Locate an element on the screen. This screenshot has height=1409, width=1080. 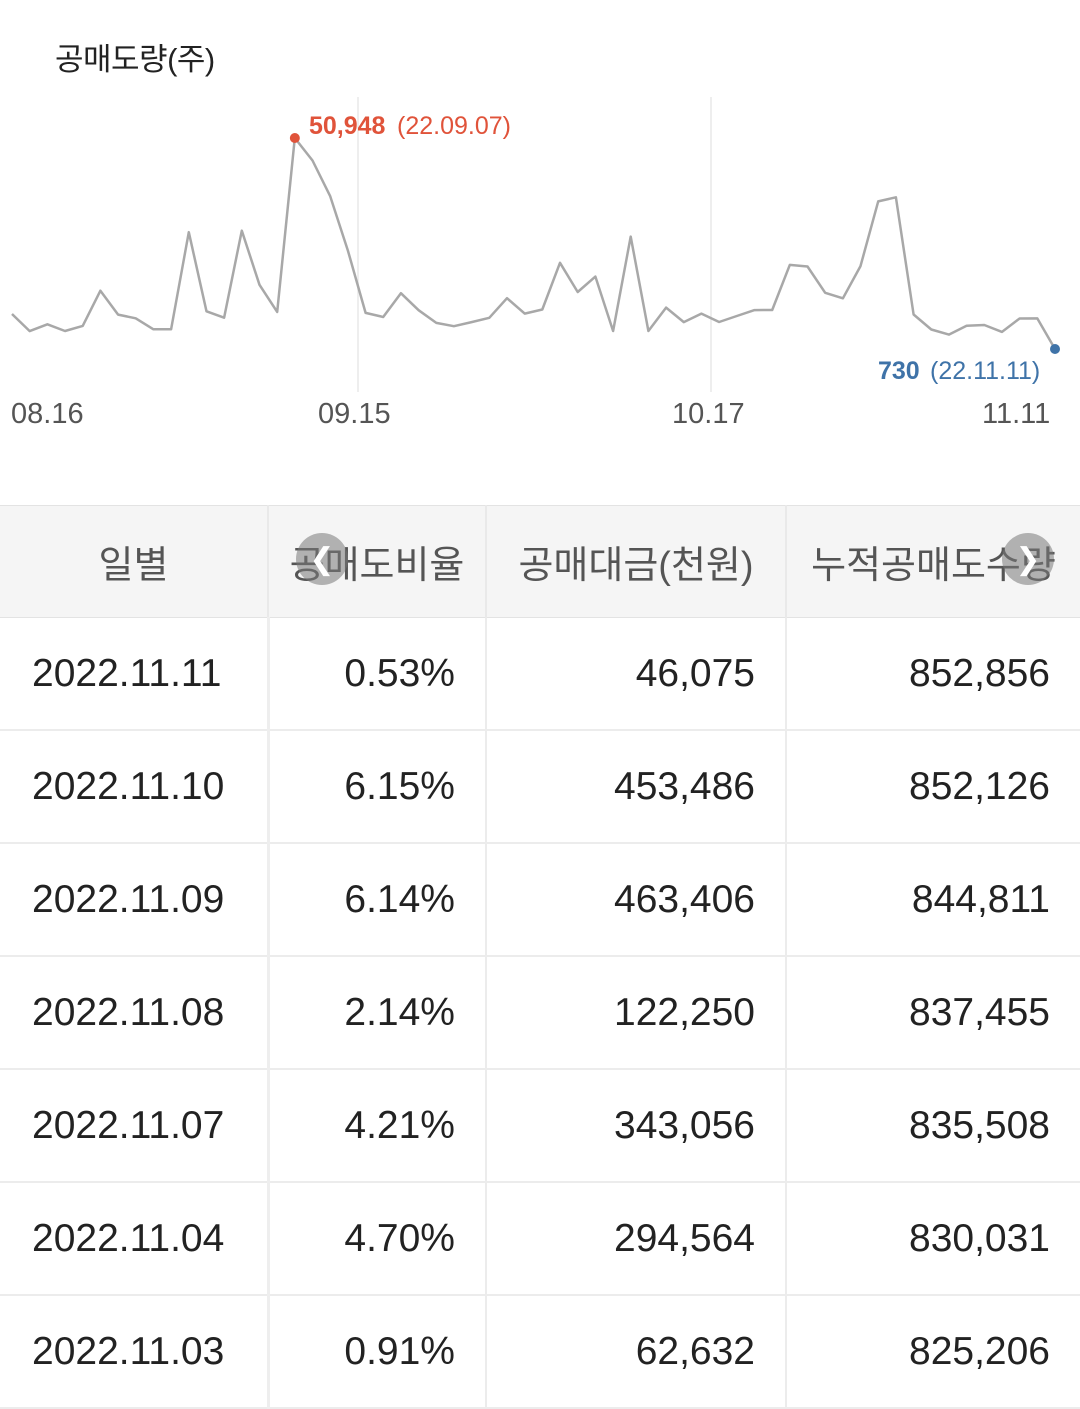
x-tick-label: 08.16 is located at coordinates (47, 414).